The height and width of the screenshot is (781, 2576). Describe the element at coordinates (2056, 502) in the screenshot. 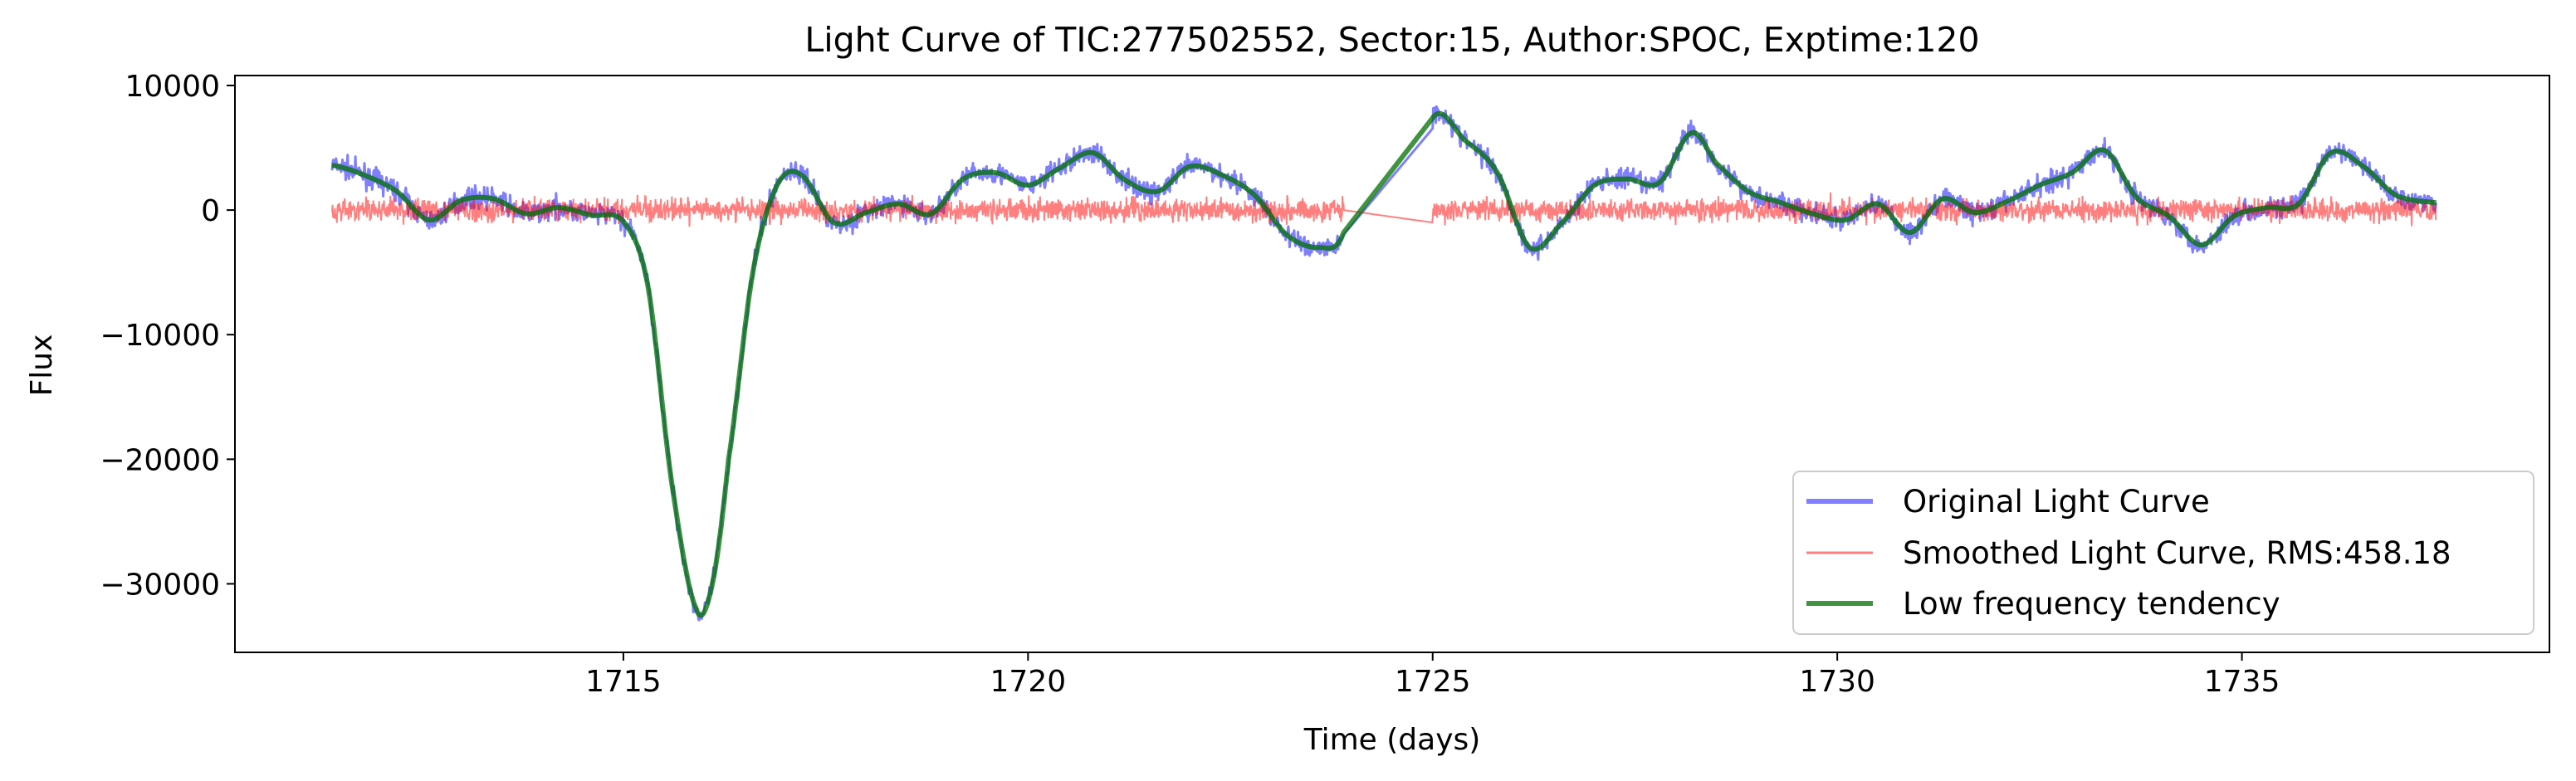

I see `legend-label-original: Original Light Curve` at that location.